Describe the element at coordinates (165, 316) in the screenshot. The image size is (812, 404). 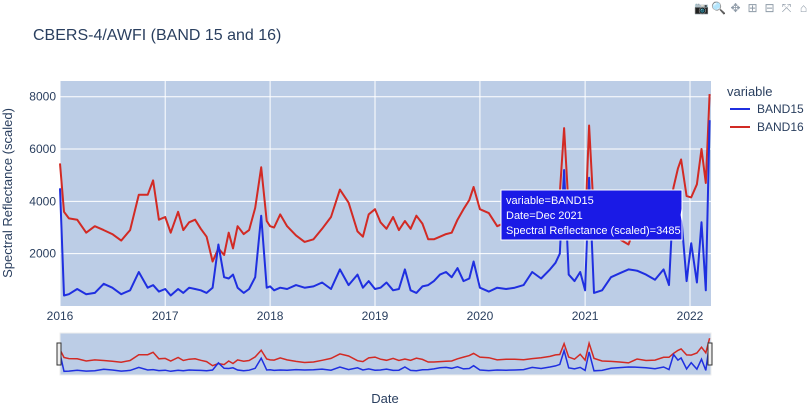
I see `x-tick-2017: 2017` at that location.